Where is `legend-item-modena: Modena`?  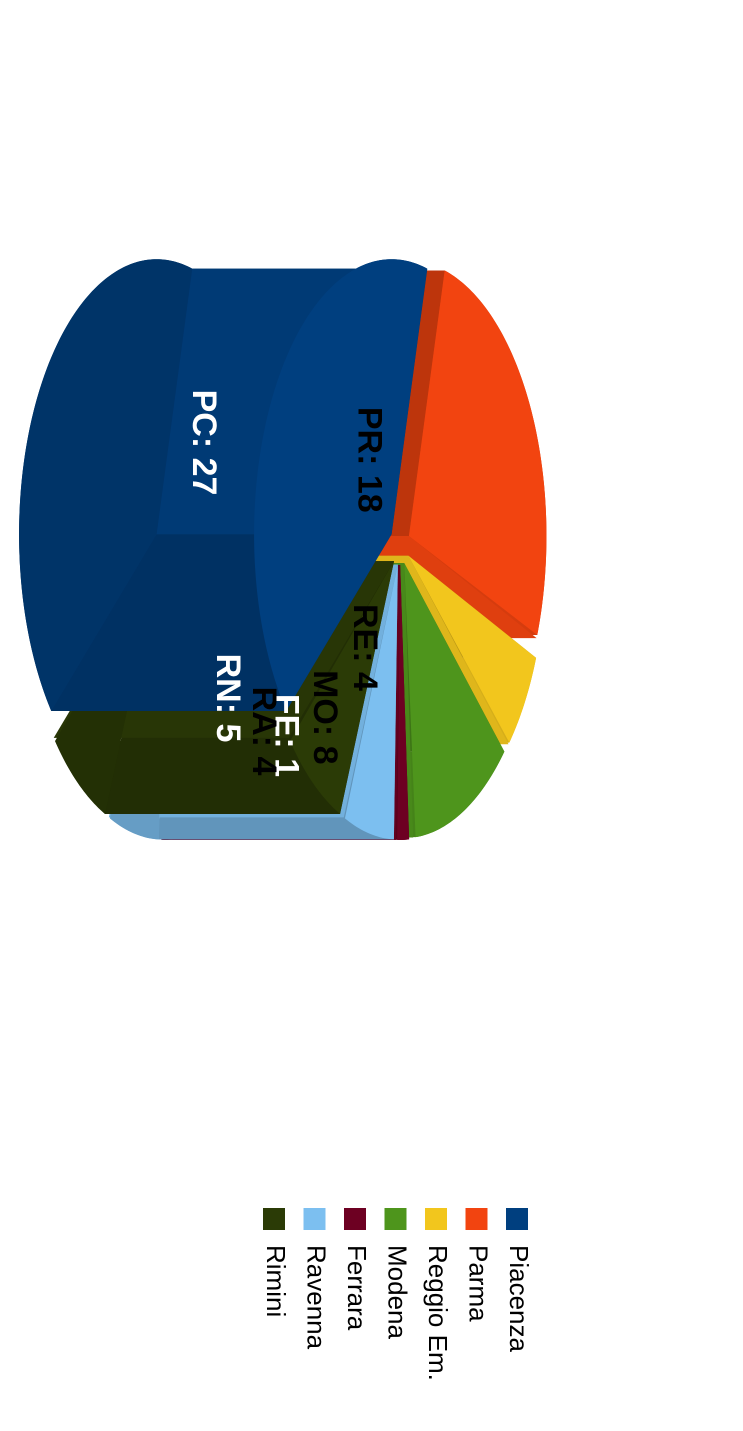 legend-item-modena: Modena is located at coordinates (398, 1273).